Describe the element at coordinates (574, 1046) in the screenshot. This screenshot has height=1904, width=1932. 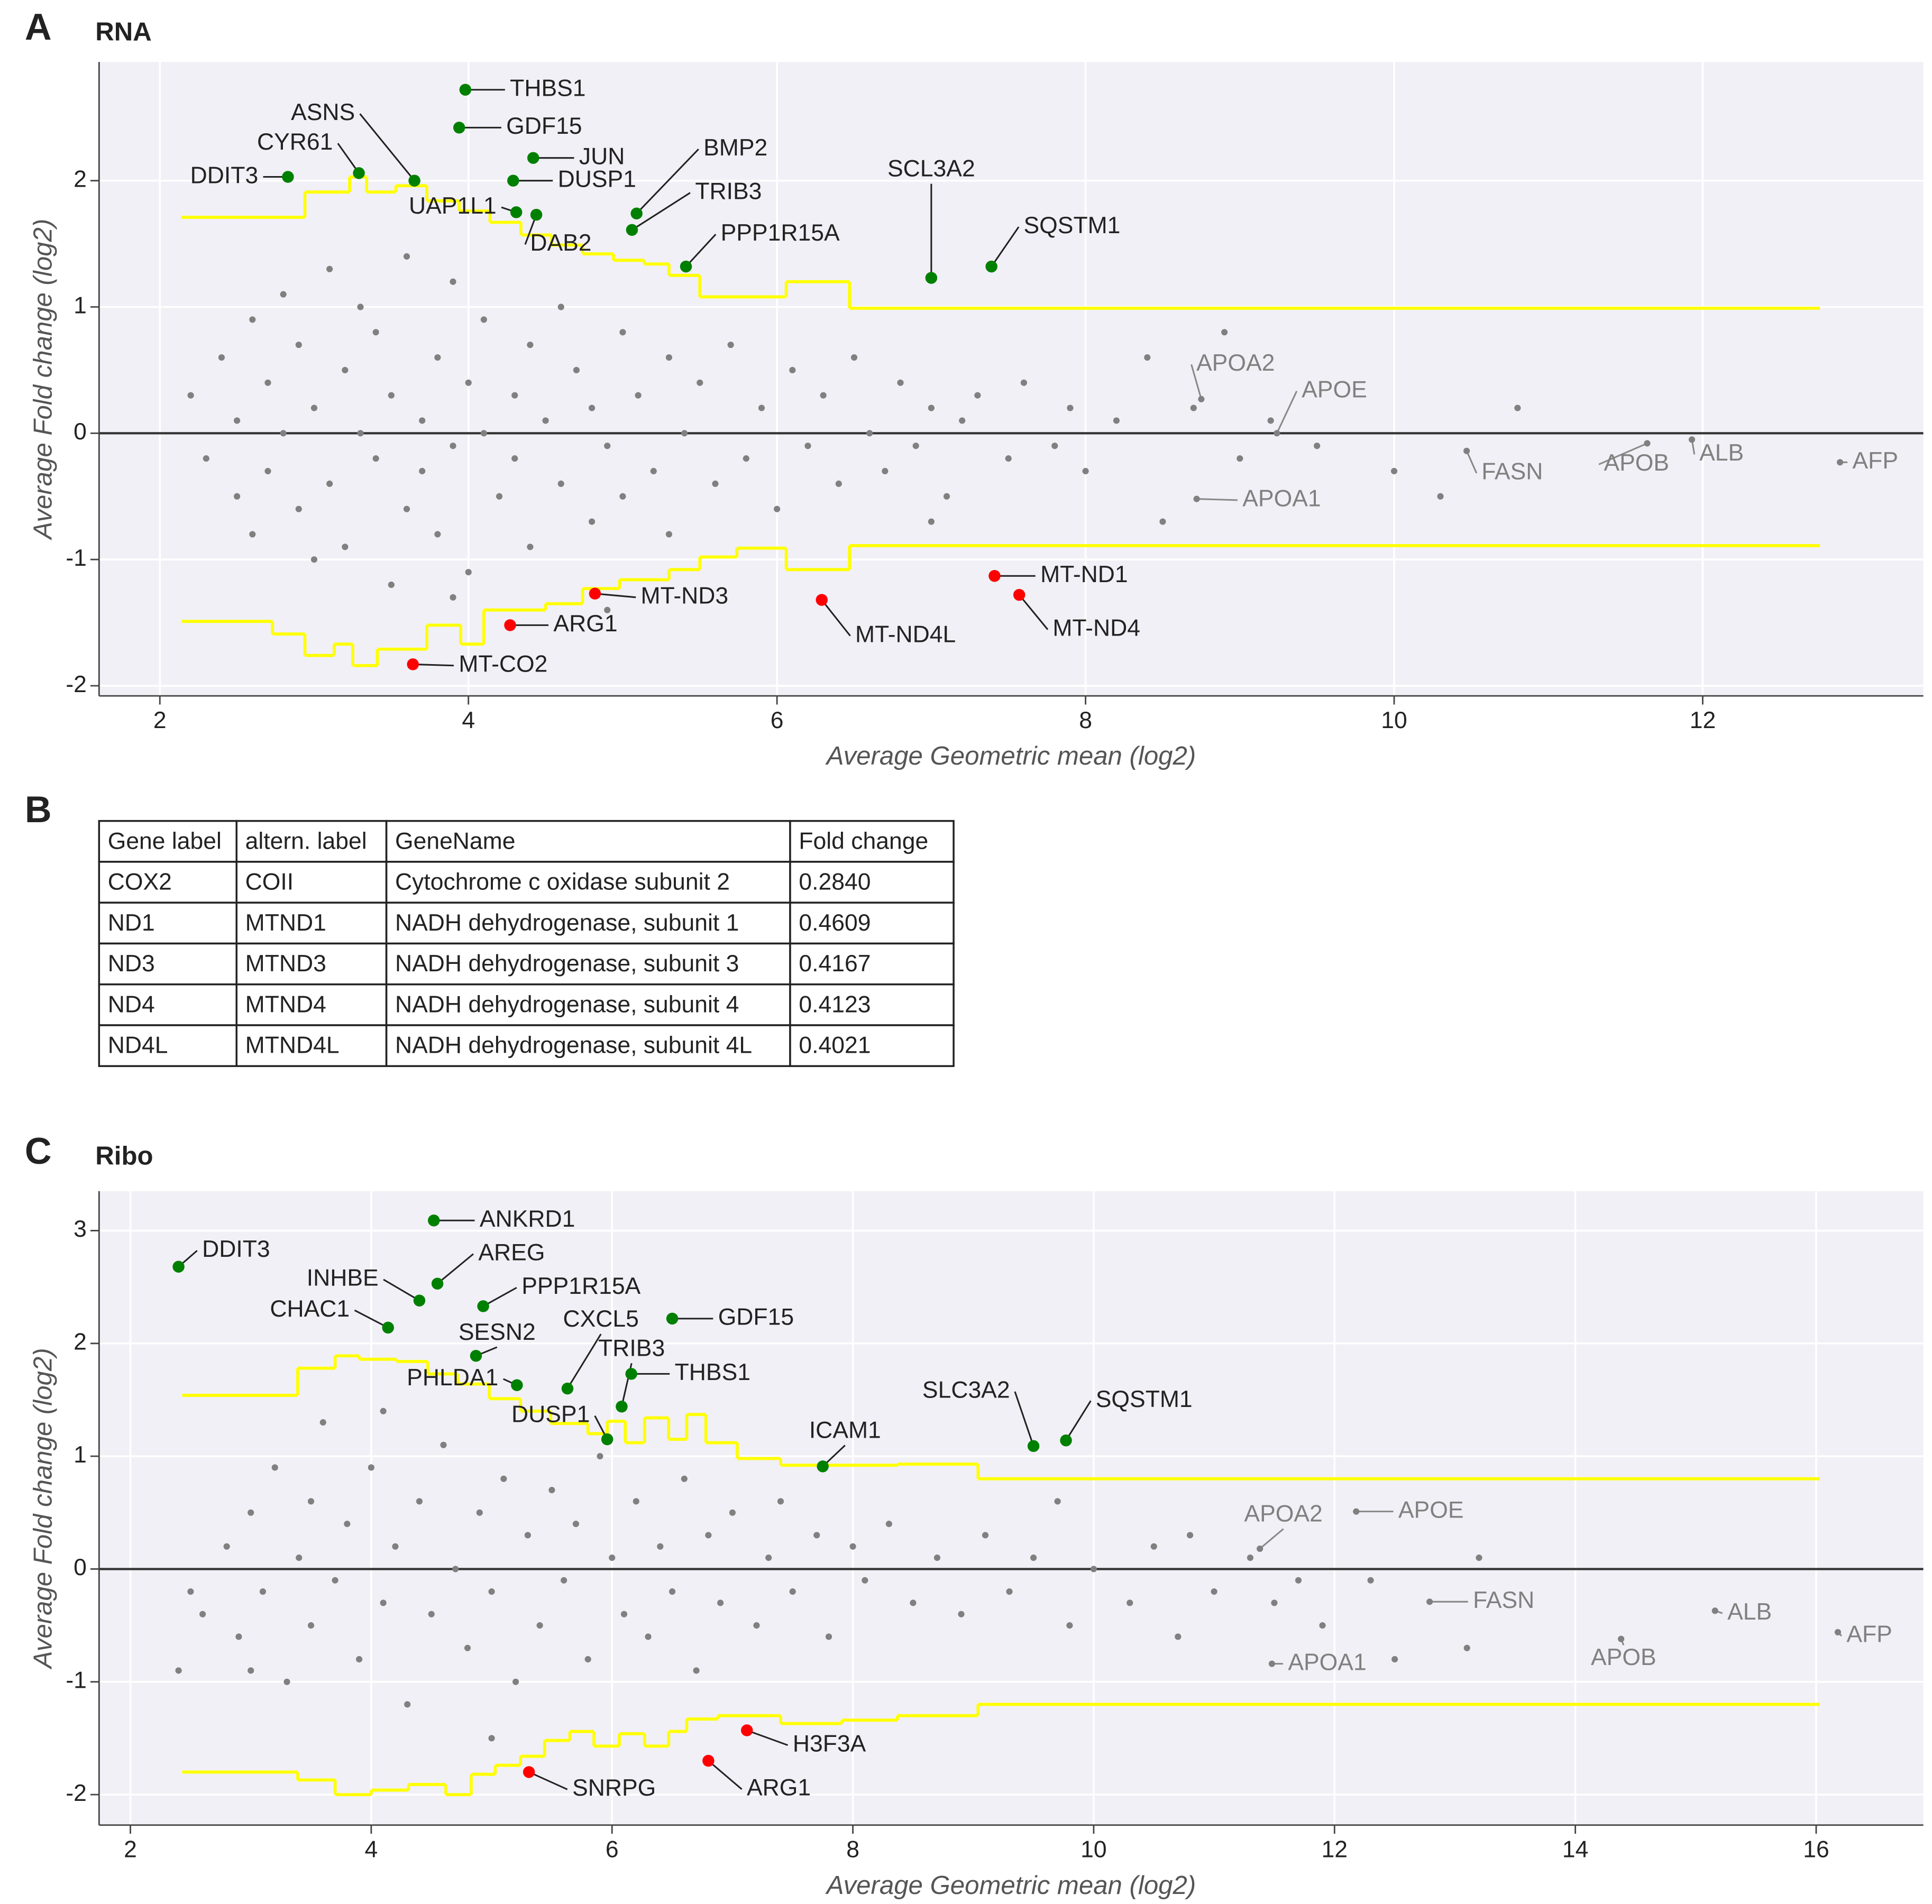
I see `cell-text: NADH dehydrogenase, subunit 4L` at that location.